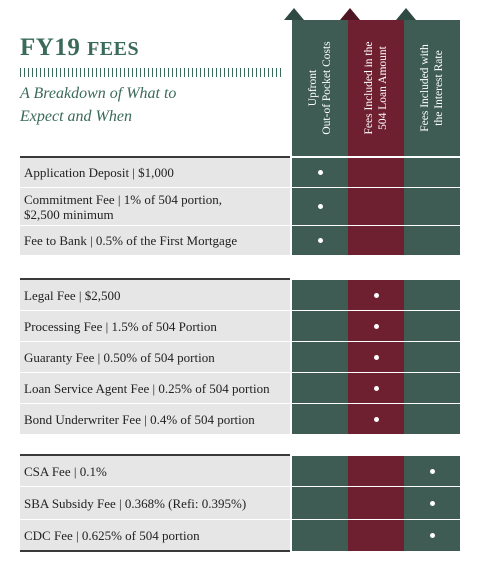 The width and height of the screenshot is (494, 569). I want to click on fee-label: Fee to Bank | 0.5% of the First Mortgage, so click(155, 240).